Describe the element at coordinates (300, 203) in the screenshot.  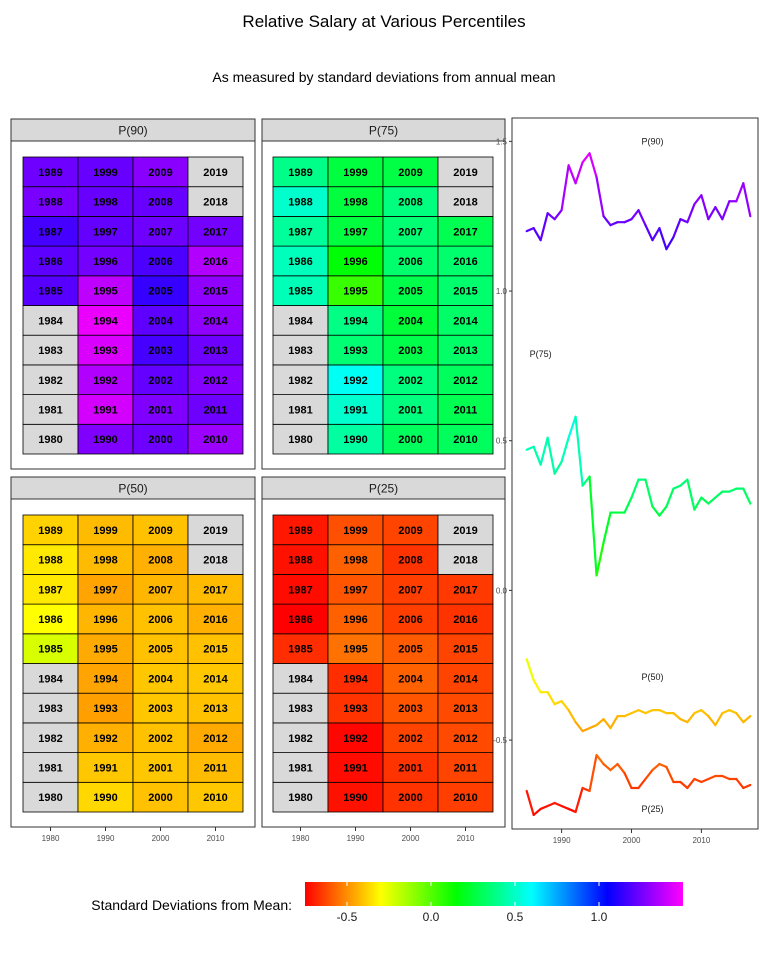
I see `cell-year-label: 1988` at that location.